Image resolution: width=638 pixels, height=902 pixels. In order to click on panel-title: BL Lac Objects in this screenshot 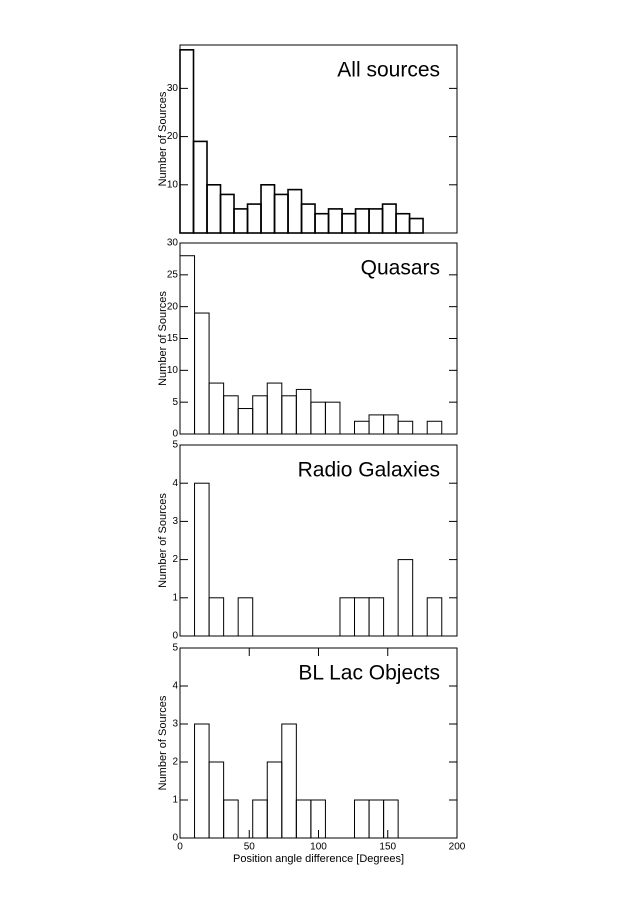, I will do `click(369, 673)`.